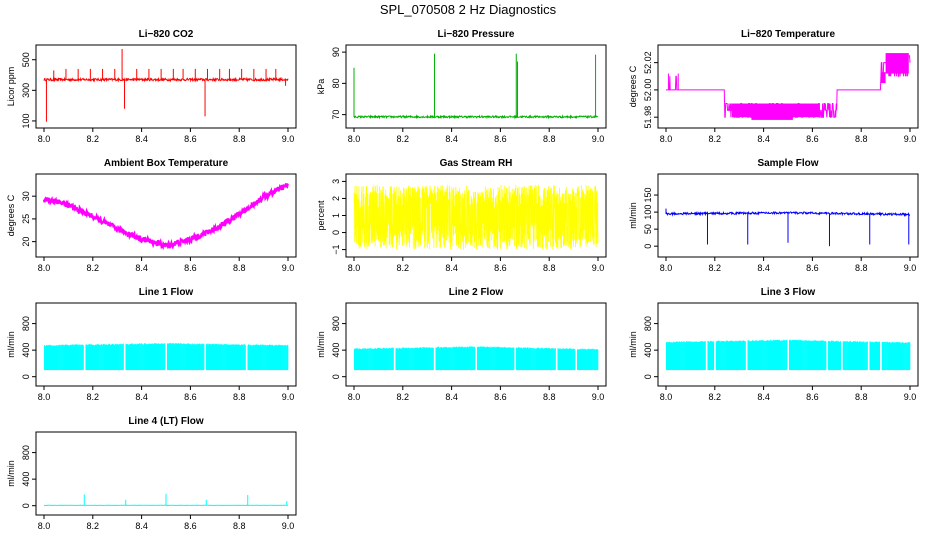 This screenshot has height=540, width=936. What do you see at coordinates (190, 526) in the screenshot?
I see `x-tick-label: 8.6` at bounding box center [190, 526].